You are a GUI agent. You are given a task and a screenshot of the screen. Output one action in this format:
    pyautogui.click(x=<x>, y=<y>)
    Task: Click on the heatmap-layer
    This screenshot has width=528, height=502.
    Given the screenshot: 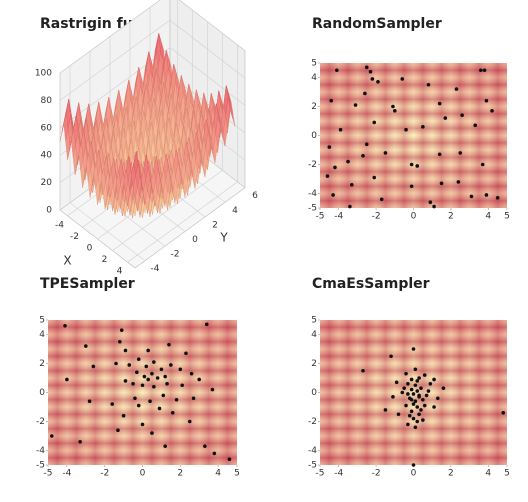 What is the action you would take?
    pyautogui.click(x=413, y=135)
    